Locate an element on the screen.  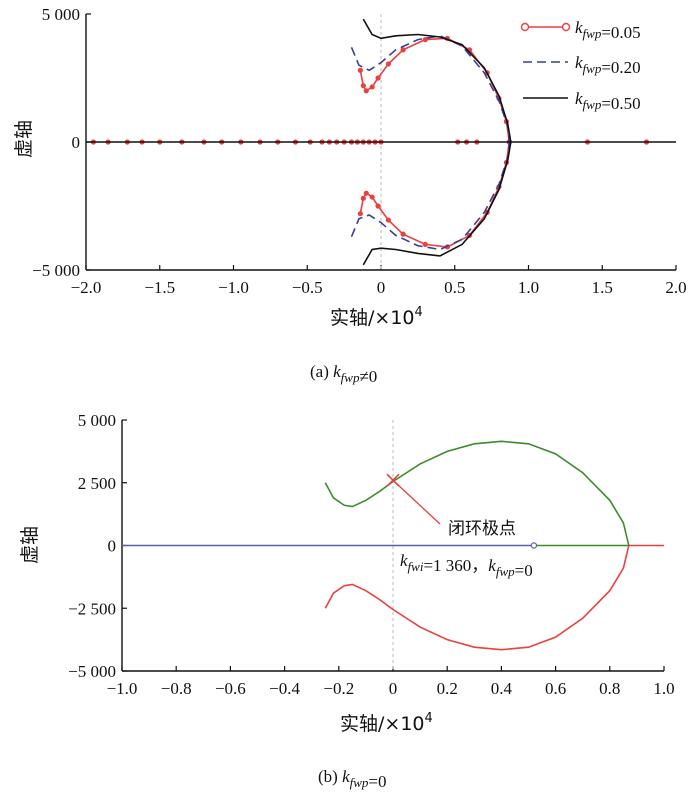
panel-b-y-tick-label: −5 000 is located at coordinates (92, 671).